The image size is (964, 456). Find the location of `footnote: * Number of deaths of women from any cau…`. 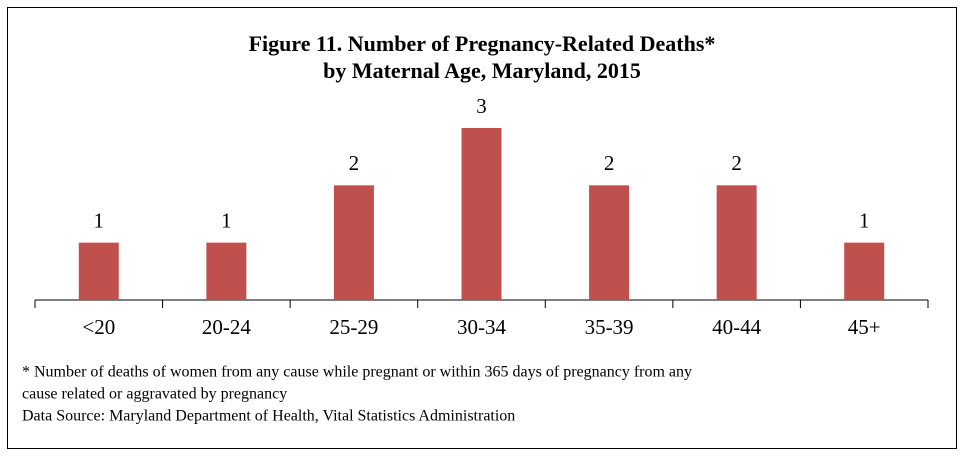

footnote: * Number of deaths of women from any cau… is located at coordinates (357, 372).